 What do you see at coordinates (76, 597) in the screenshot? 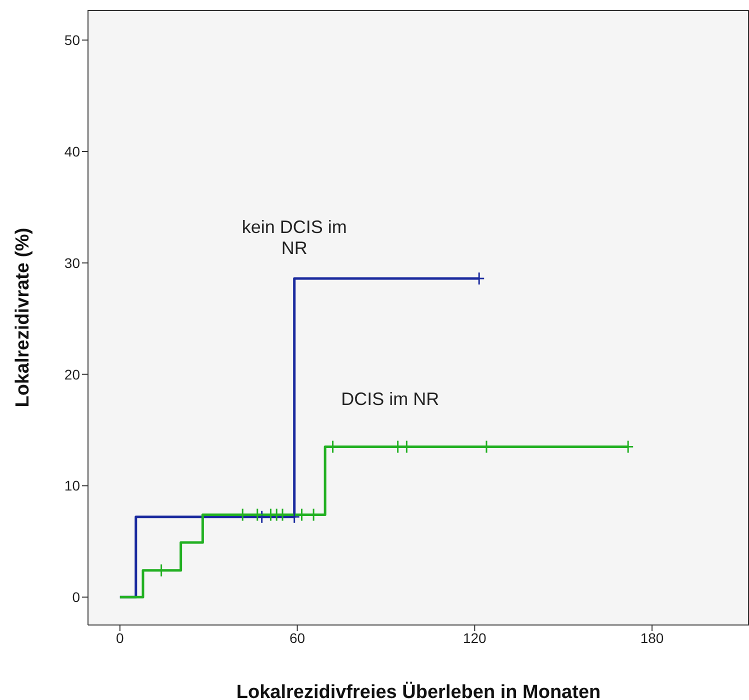
I see `y-tick-label: 0` at bounding box center [76, 597].